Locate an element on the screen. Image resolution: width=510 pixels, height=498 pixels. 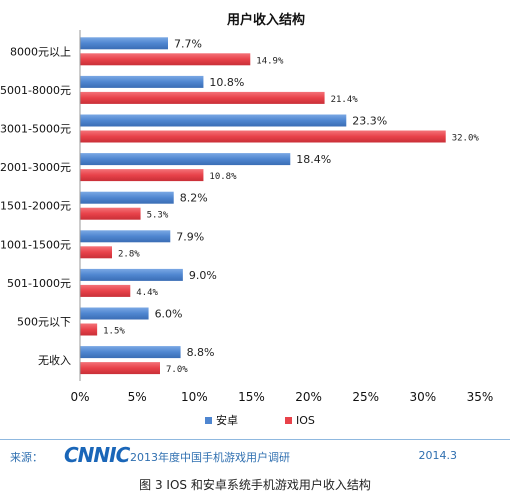
x-tick-label-3: 15% is located at coordinates (251, 397).